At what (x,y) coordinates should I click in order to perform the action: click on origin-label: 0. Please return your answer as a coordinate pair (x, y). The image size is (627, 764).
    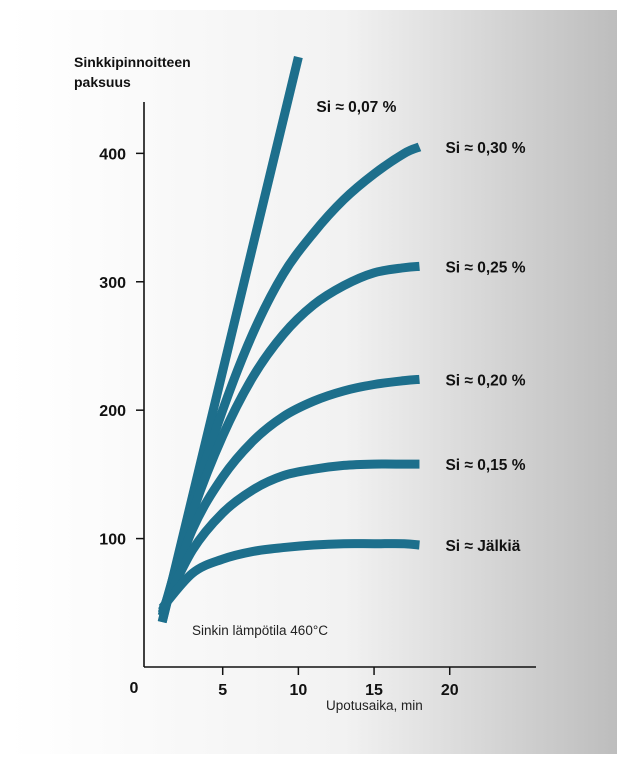
    Looking at the image, I should click on (134, 688).